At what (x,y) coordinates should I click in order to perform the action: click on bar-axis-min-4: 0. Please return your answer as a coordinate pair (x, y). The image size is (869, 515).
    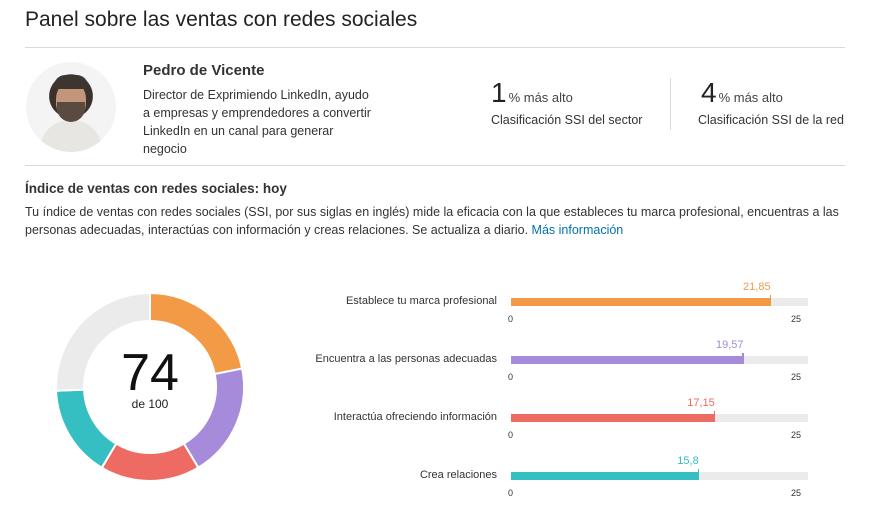
    Looking at the image, I should click on (511, 493).